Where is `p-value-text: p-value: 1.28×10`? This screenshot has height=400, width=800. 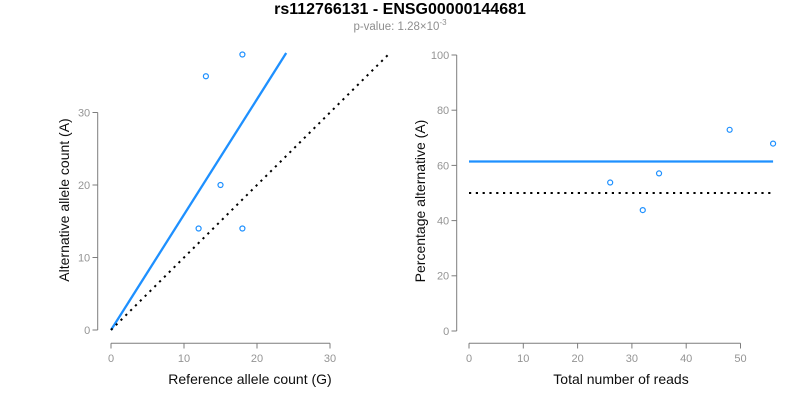 p-value-text: p-value: 1.28×10 is located at coordinates (396, 27).